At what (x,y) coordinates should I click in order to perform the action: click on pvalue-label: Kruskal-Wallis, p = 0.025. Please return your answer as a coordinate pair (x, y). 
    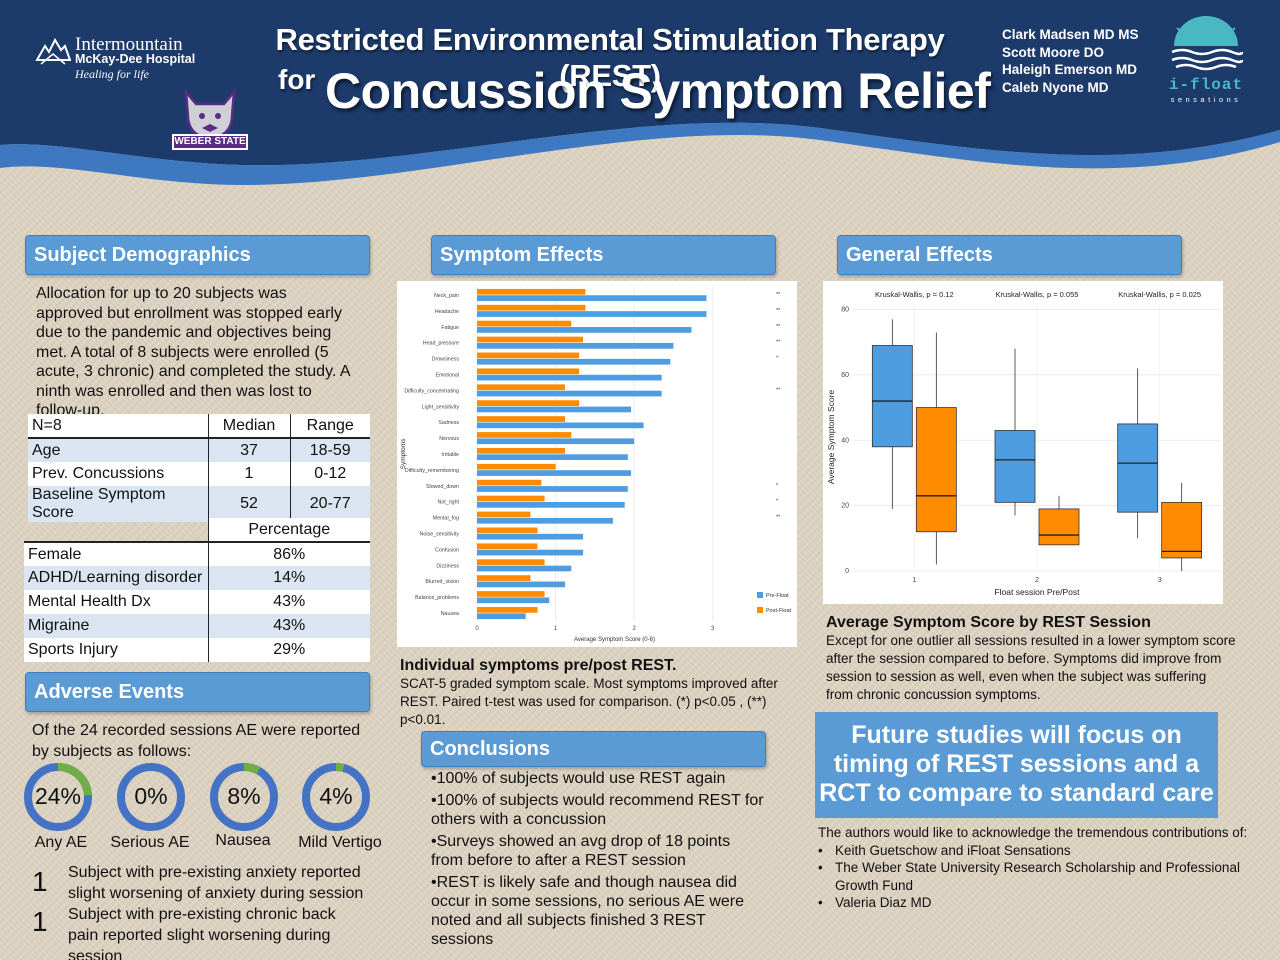
    Looking at the image, I should click on (1159, 294).